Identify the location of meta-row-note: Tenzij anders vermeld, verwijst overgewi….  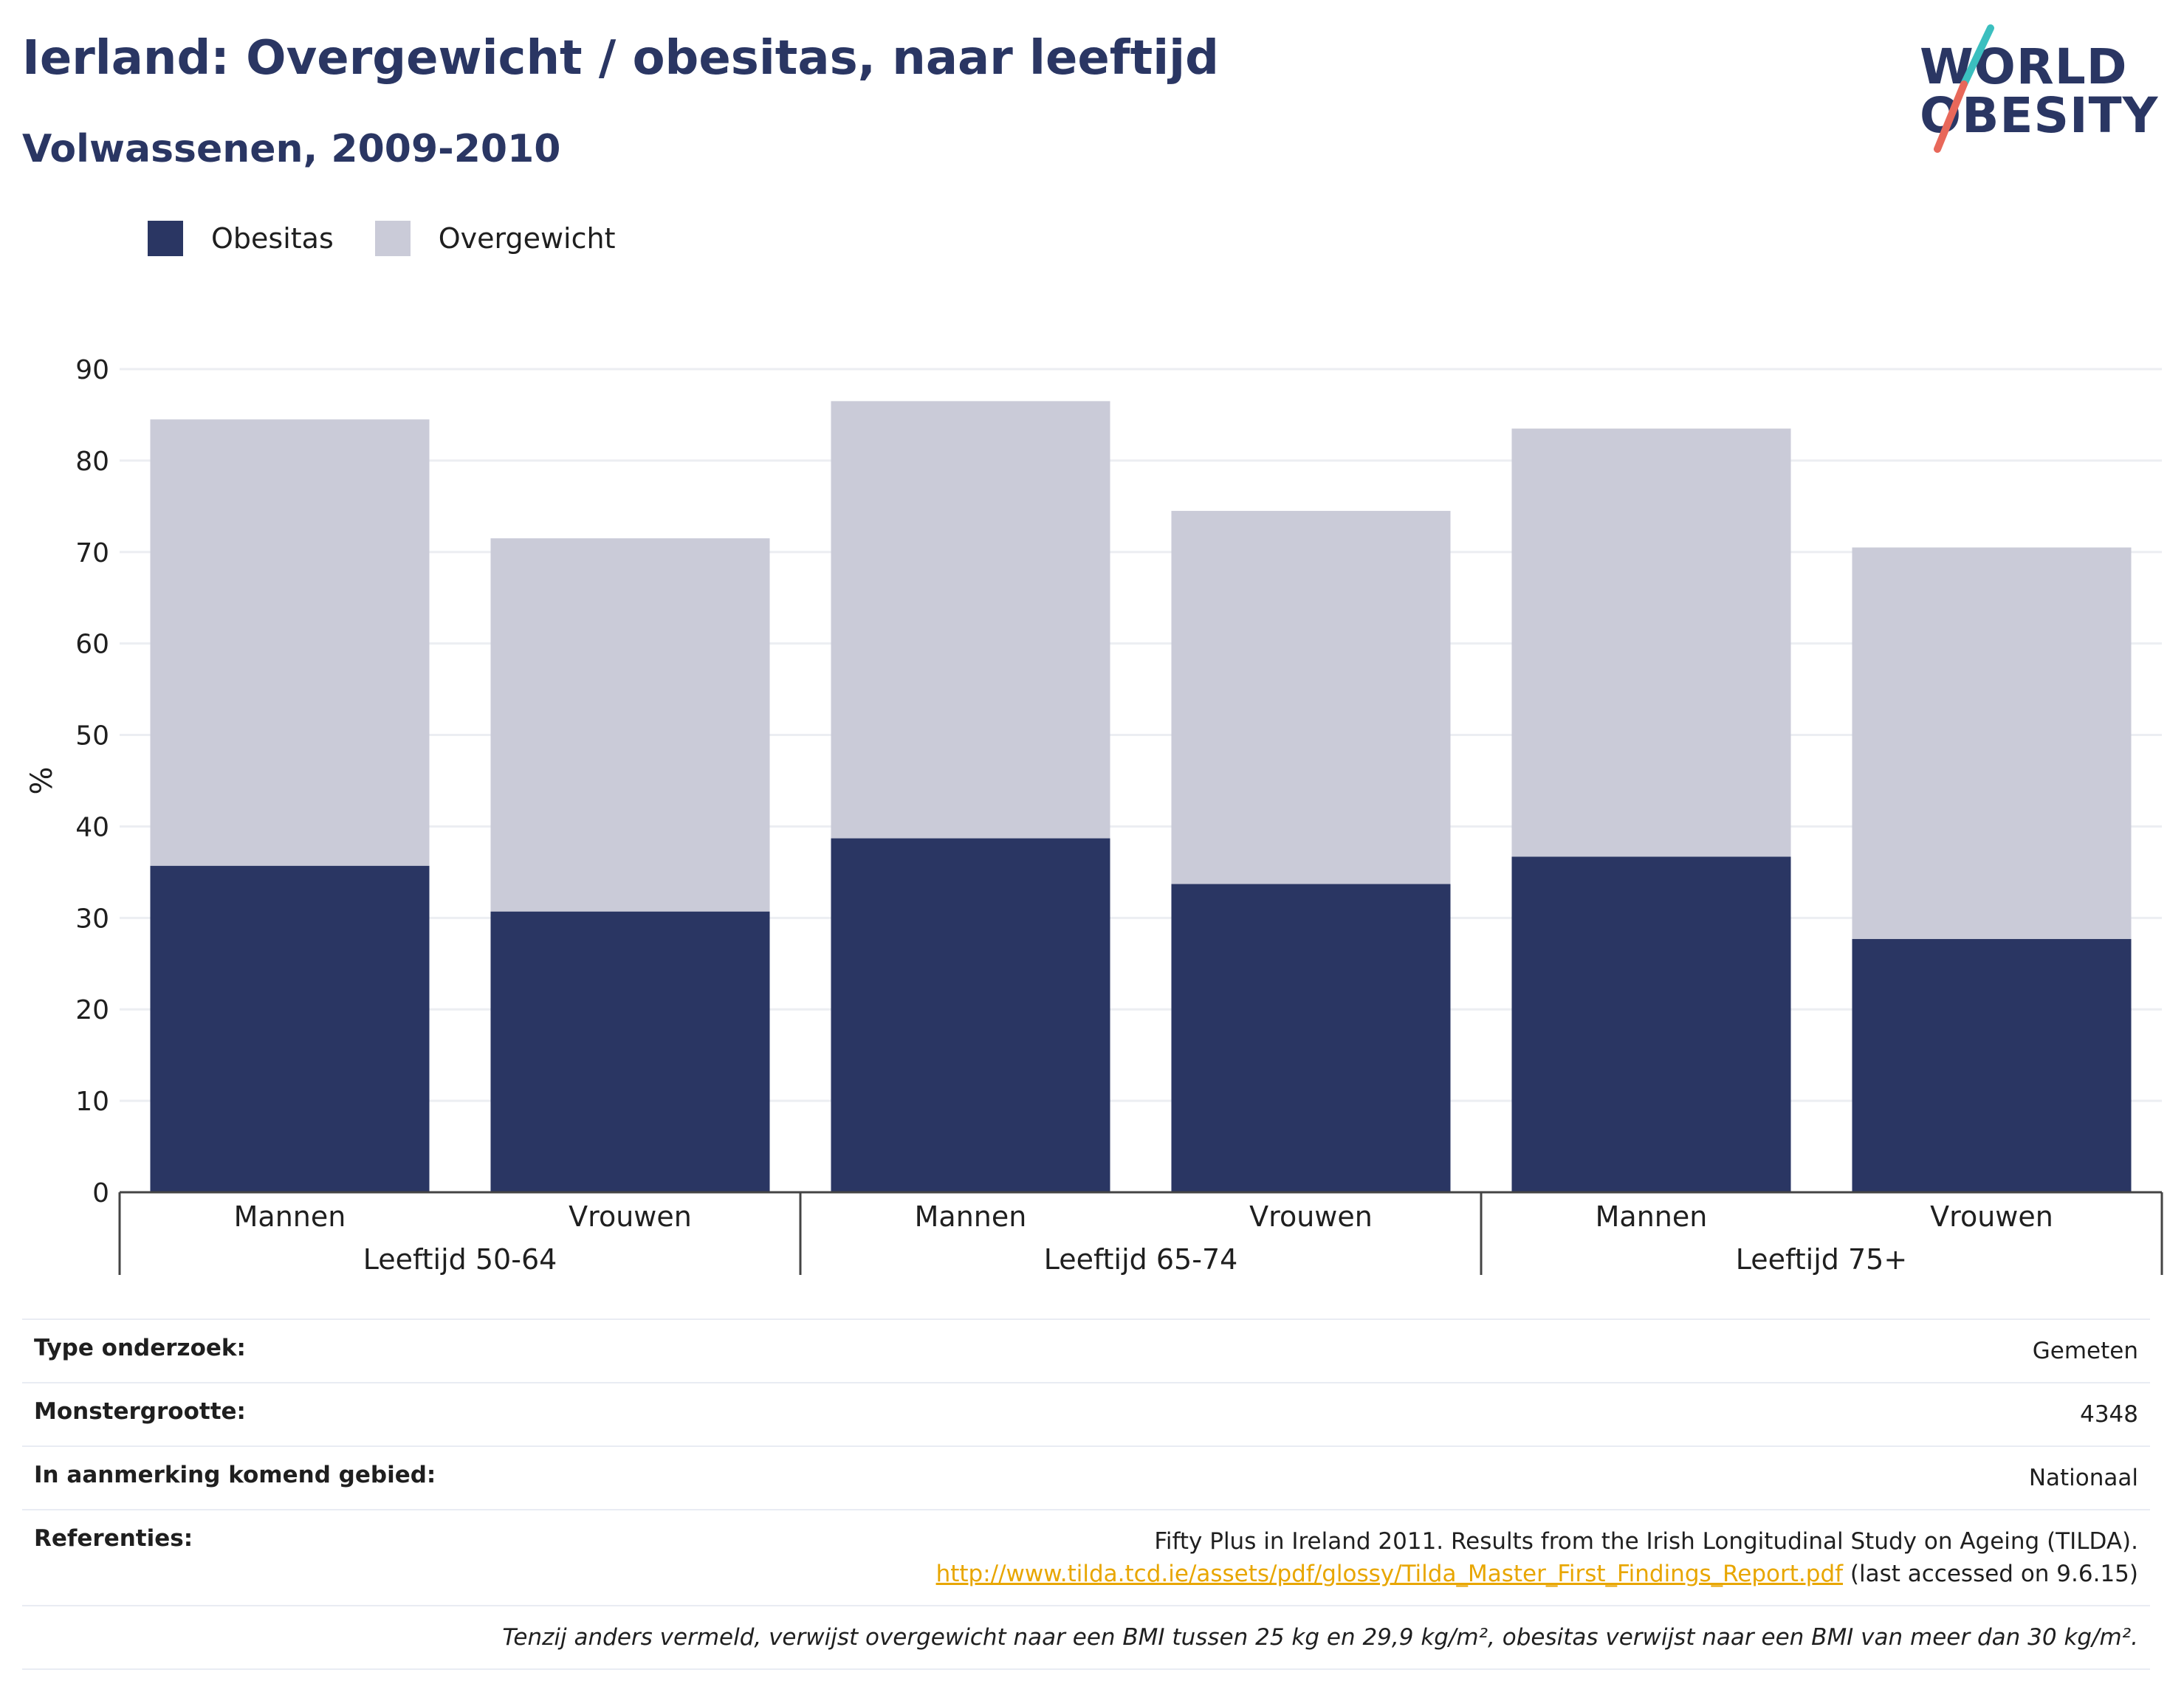
(1086, 1638).